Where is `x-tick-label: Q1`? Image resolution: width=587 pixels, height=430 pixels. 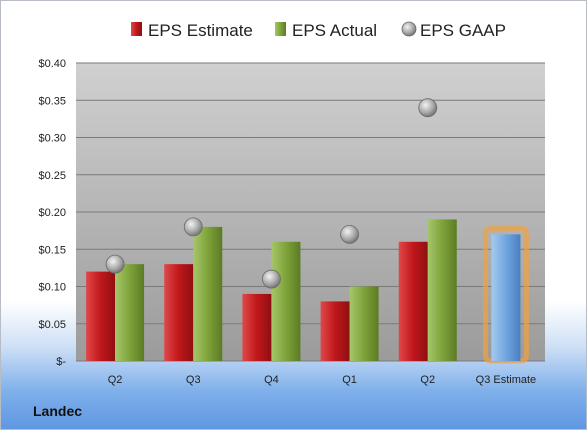
x-tick-label: Q1 is located at coordinates (349, 380).